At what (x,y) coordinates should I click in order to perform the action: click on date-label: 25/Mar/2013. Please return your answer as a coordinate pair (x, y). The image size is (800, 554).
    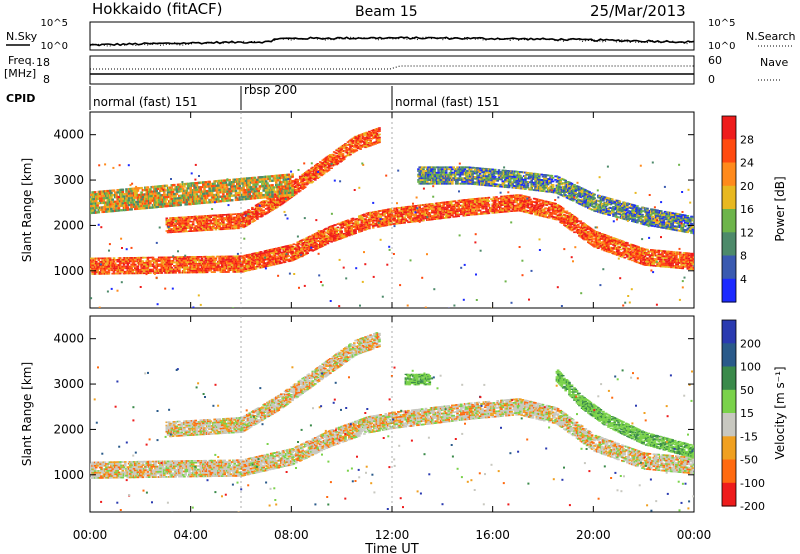
    Looking at the image, I should click on (638, 11).